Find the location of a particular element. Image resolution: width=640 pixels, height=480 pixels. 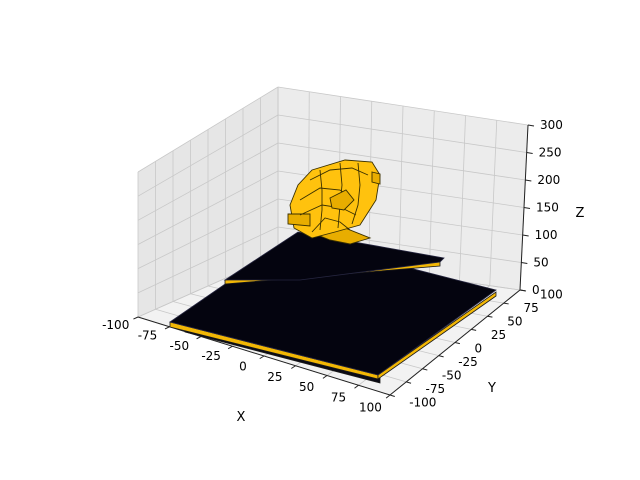

z-tick-label: 100 is located at coordinates (546, 235).